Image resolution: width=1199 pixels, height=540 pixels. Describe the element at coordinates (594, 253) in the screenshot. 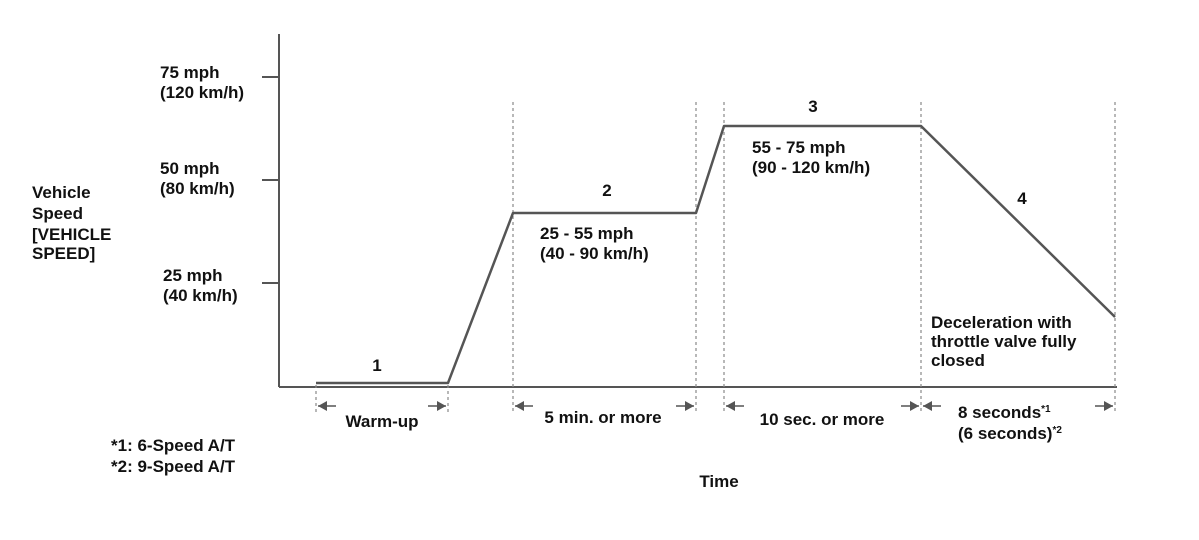

I see `phase2-speed-kmh: (40 - 90 km/h)` at that location.